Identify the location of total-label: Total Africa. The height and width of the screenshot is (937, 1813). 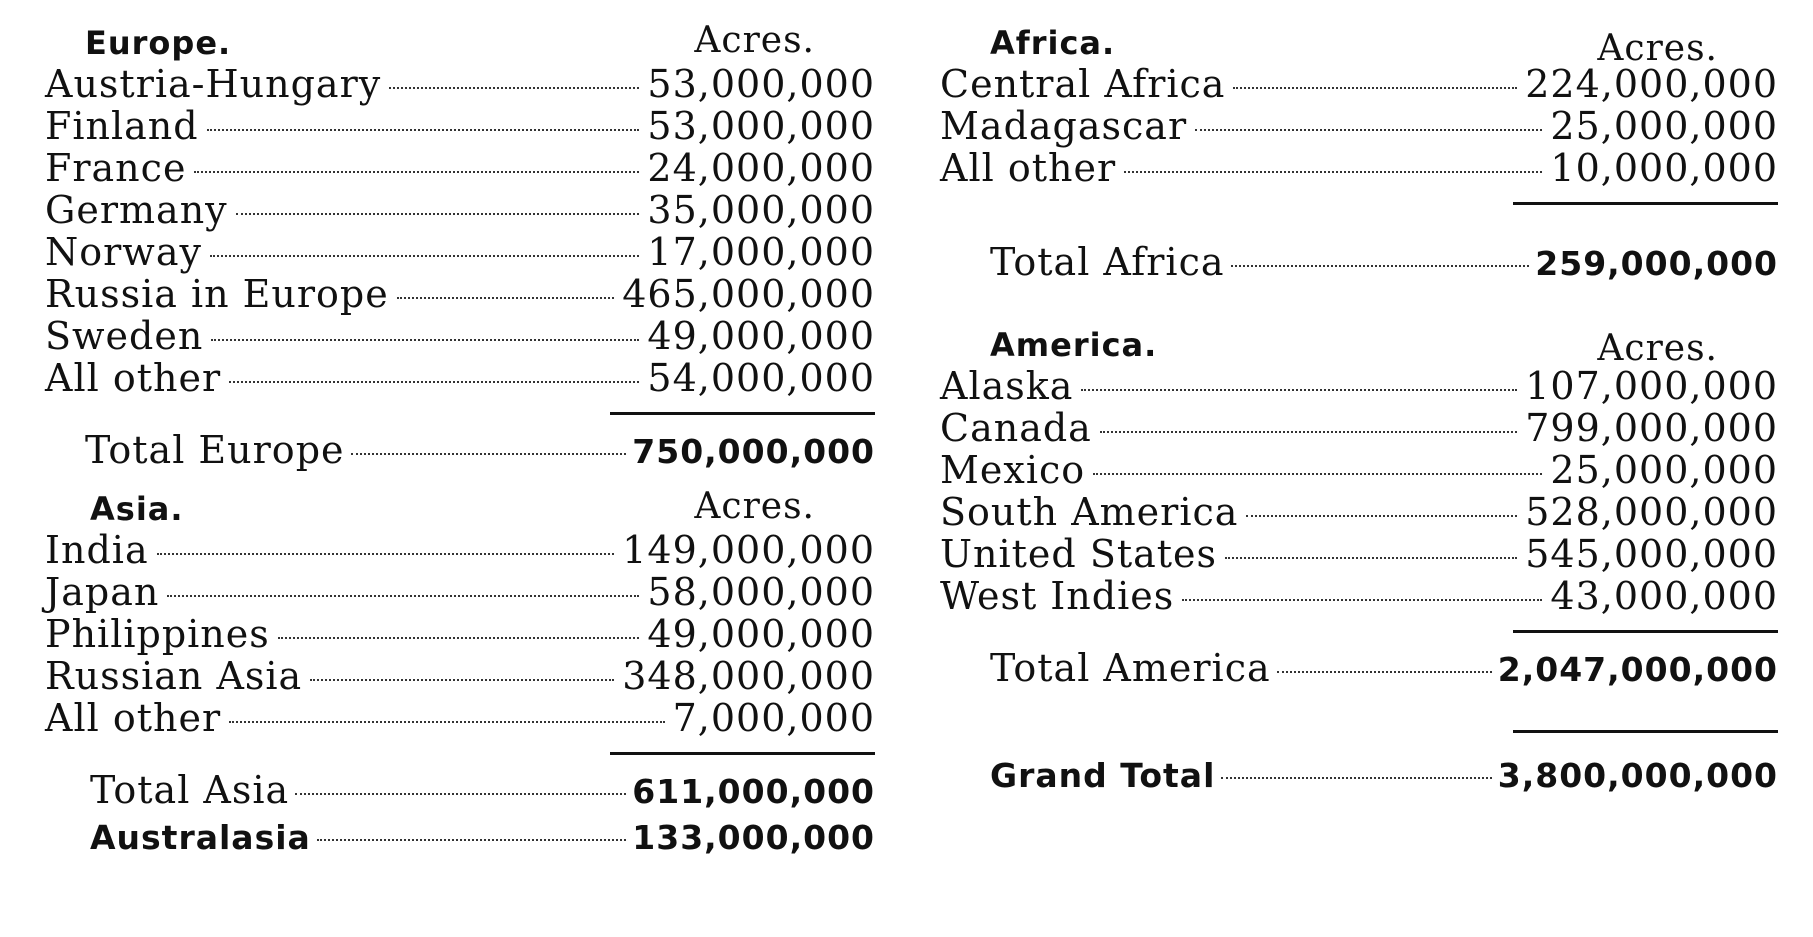
(1107, 262).